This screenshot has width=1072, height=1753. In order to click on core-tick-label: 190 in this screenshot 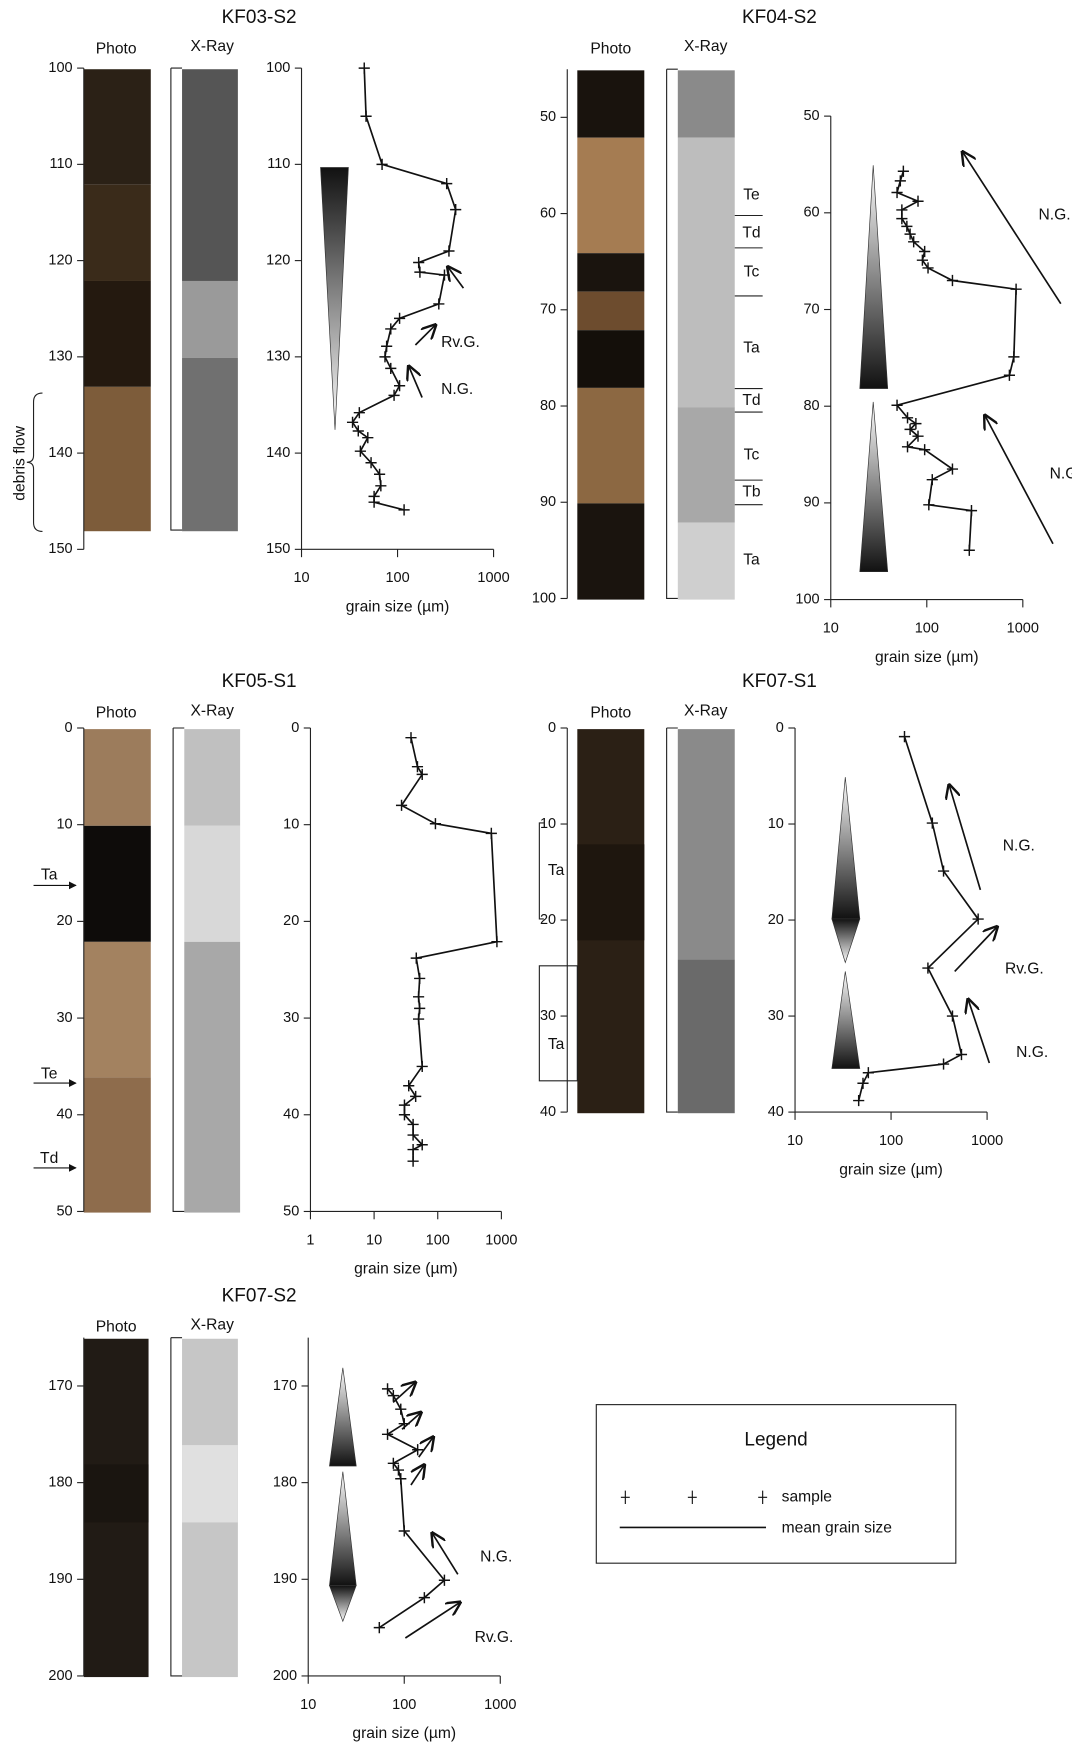, I will do `click(60, 1579)`.